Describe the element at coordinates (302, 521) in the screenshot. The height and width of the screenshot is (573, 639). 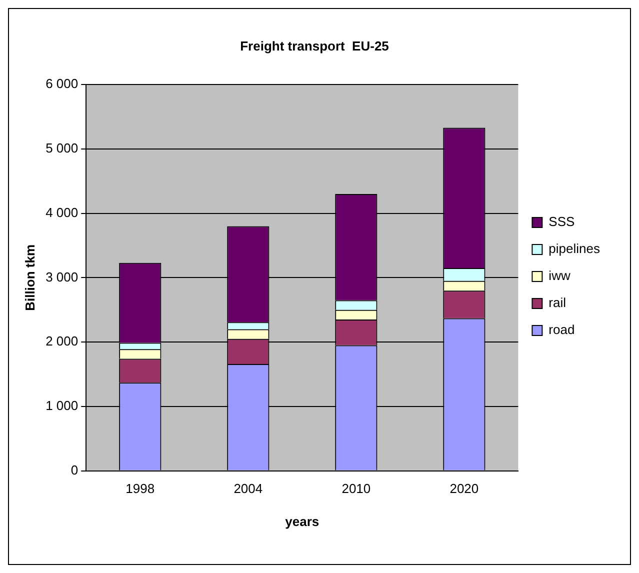
I see `x-axis-title: years` at that location.